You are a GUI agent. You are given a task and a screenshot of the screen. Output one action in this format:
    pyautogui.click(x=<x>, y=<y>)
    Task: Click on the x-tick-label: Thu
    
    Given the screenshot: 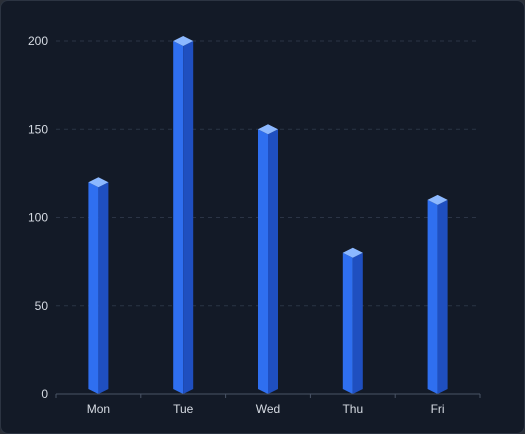 What is the action you would take?
    pyautogui.click(x=352, y=409)
    